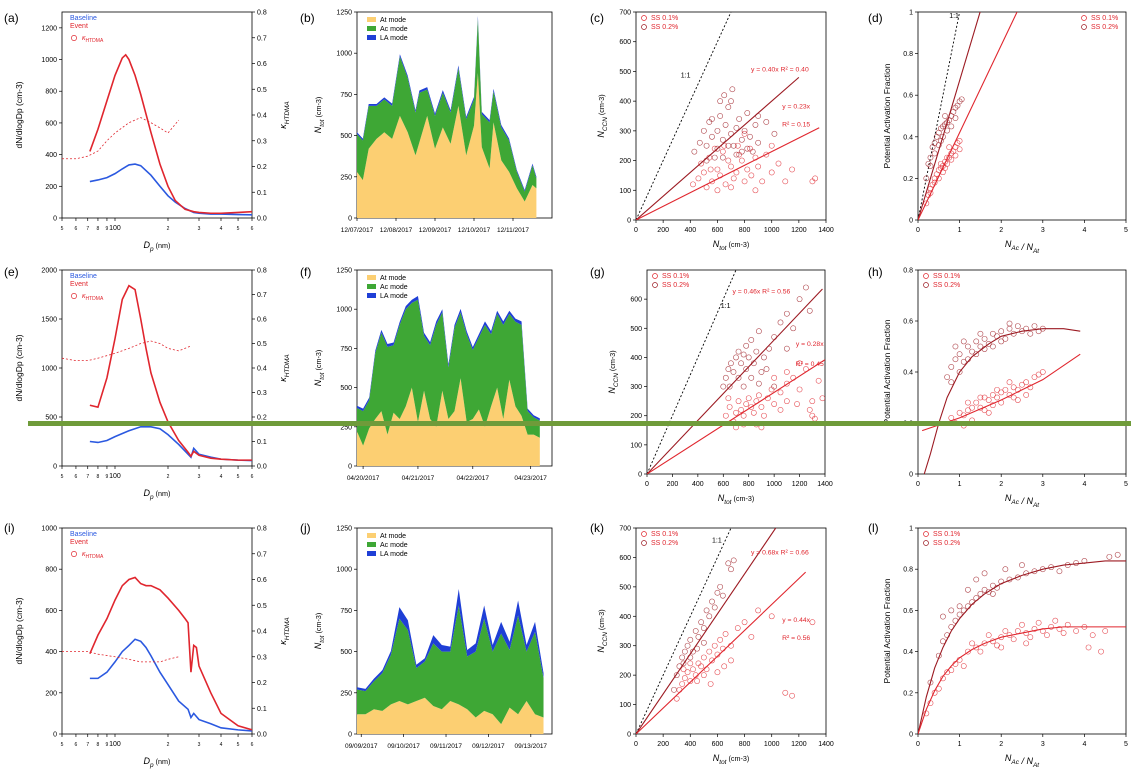 The image size is (1131, 776). What do you see at coordinates (262, 141) in the screenshot?
I see `y2-tick-label: 0.3` at bounding box center [262, 141].